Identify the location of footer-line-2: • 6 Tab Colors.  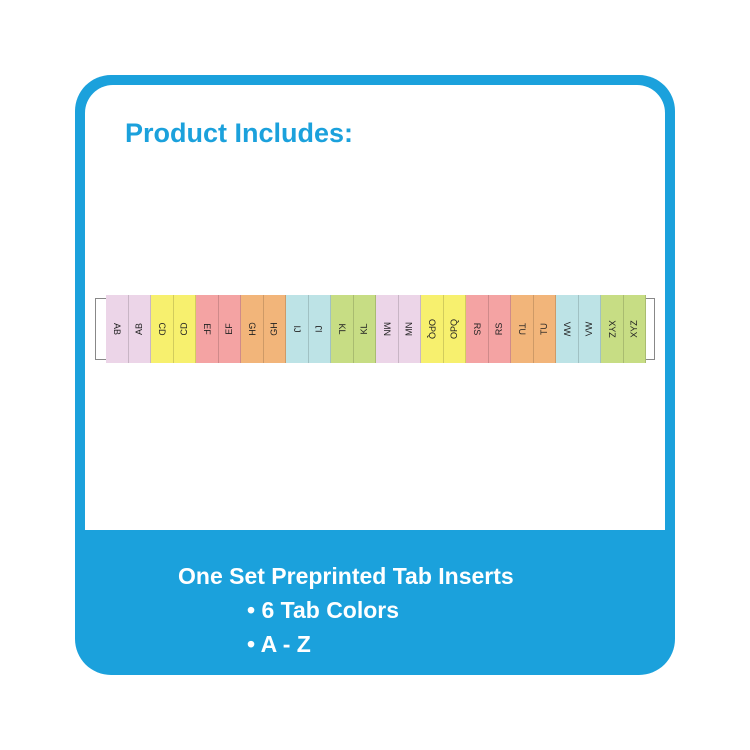
(323, 610).